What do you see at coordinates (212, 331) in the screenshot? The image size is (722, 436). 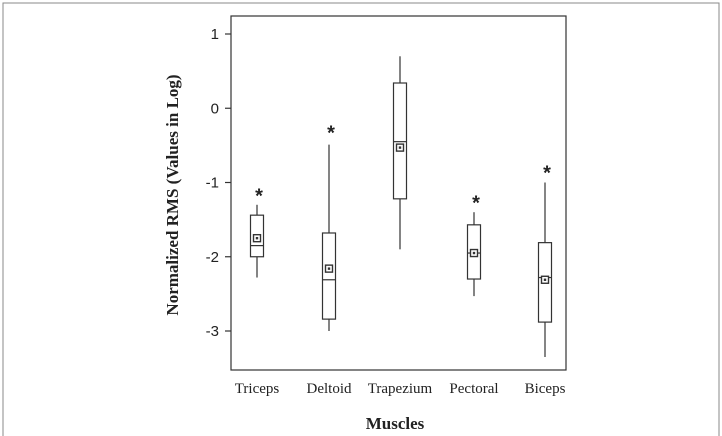 I see `y-tick-label: -3` at bounding box center [212, 331].